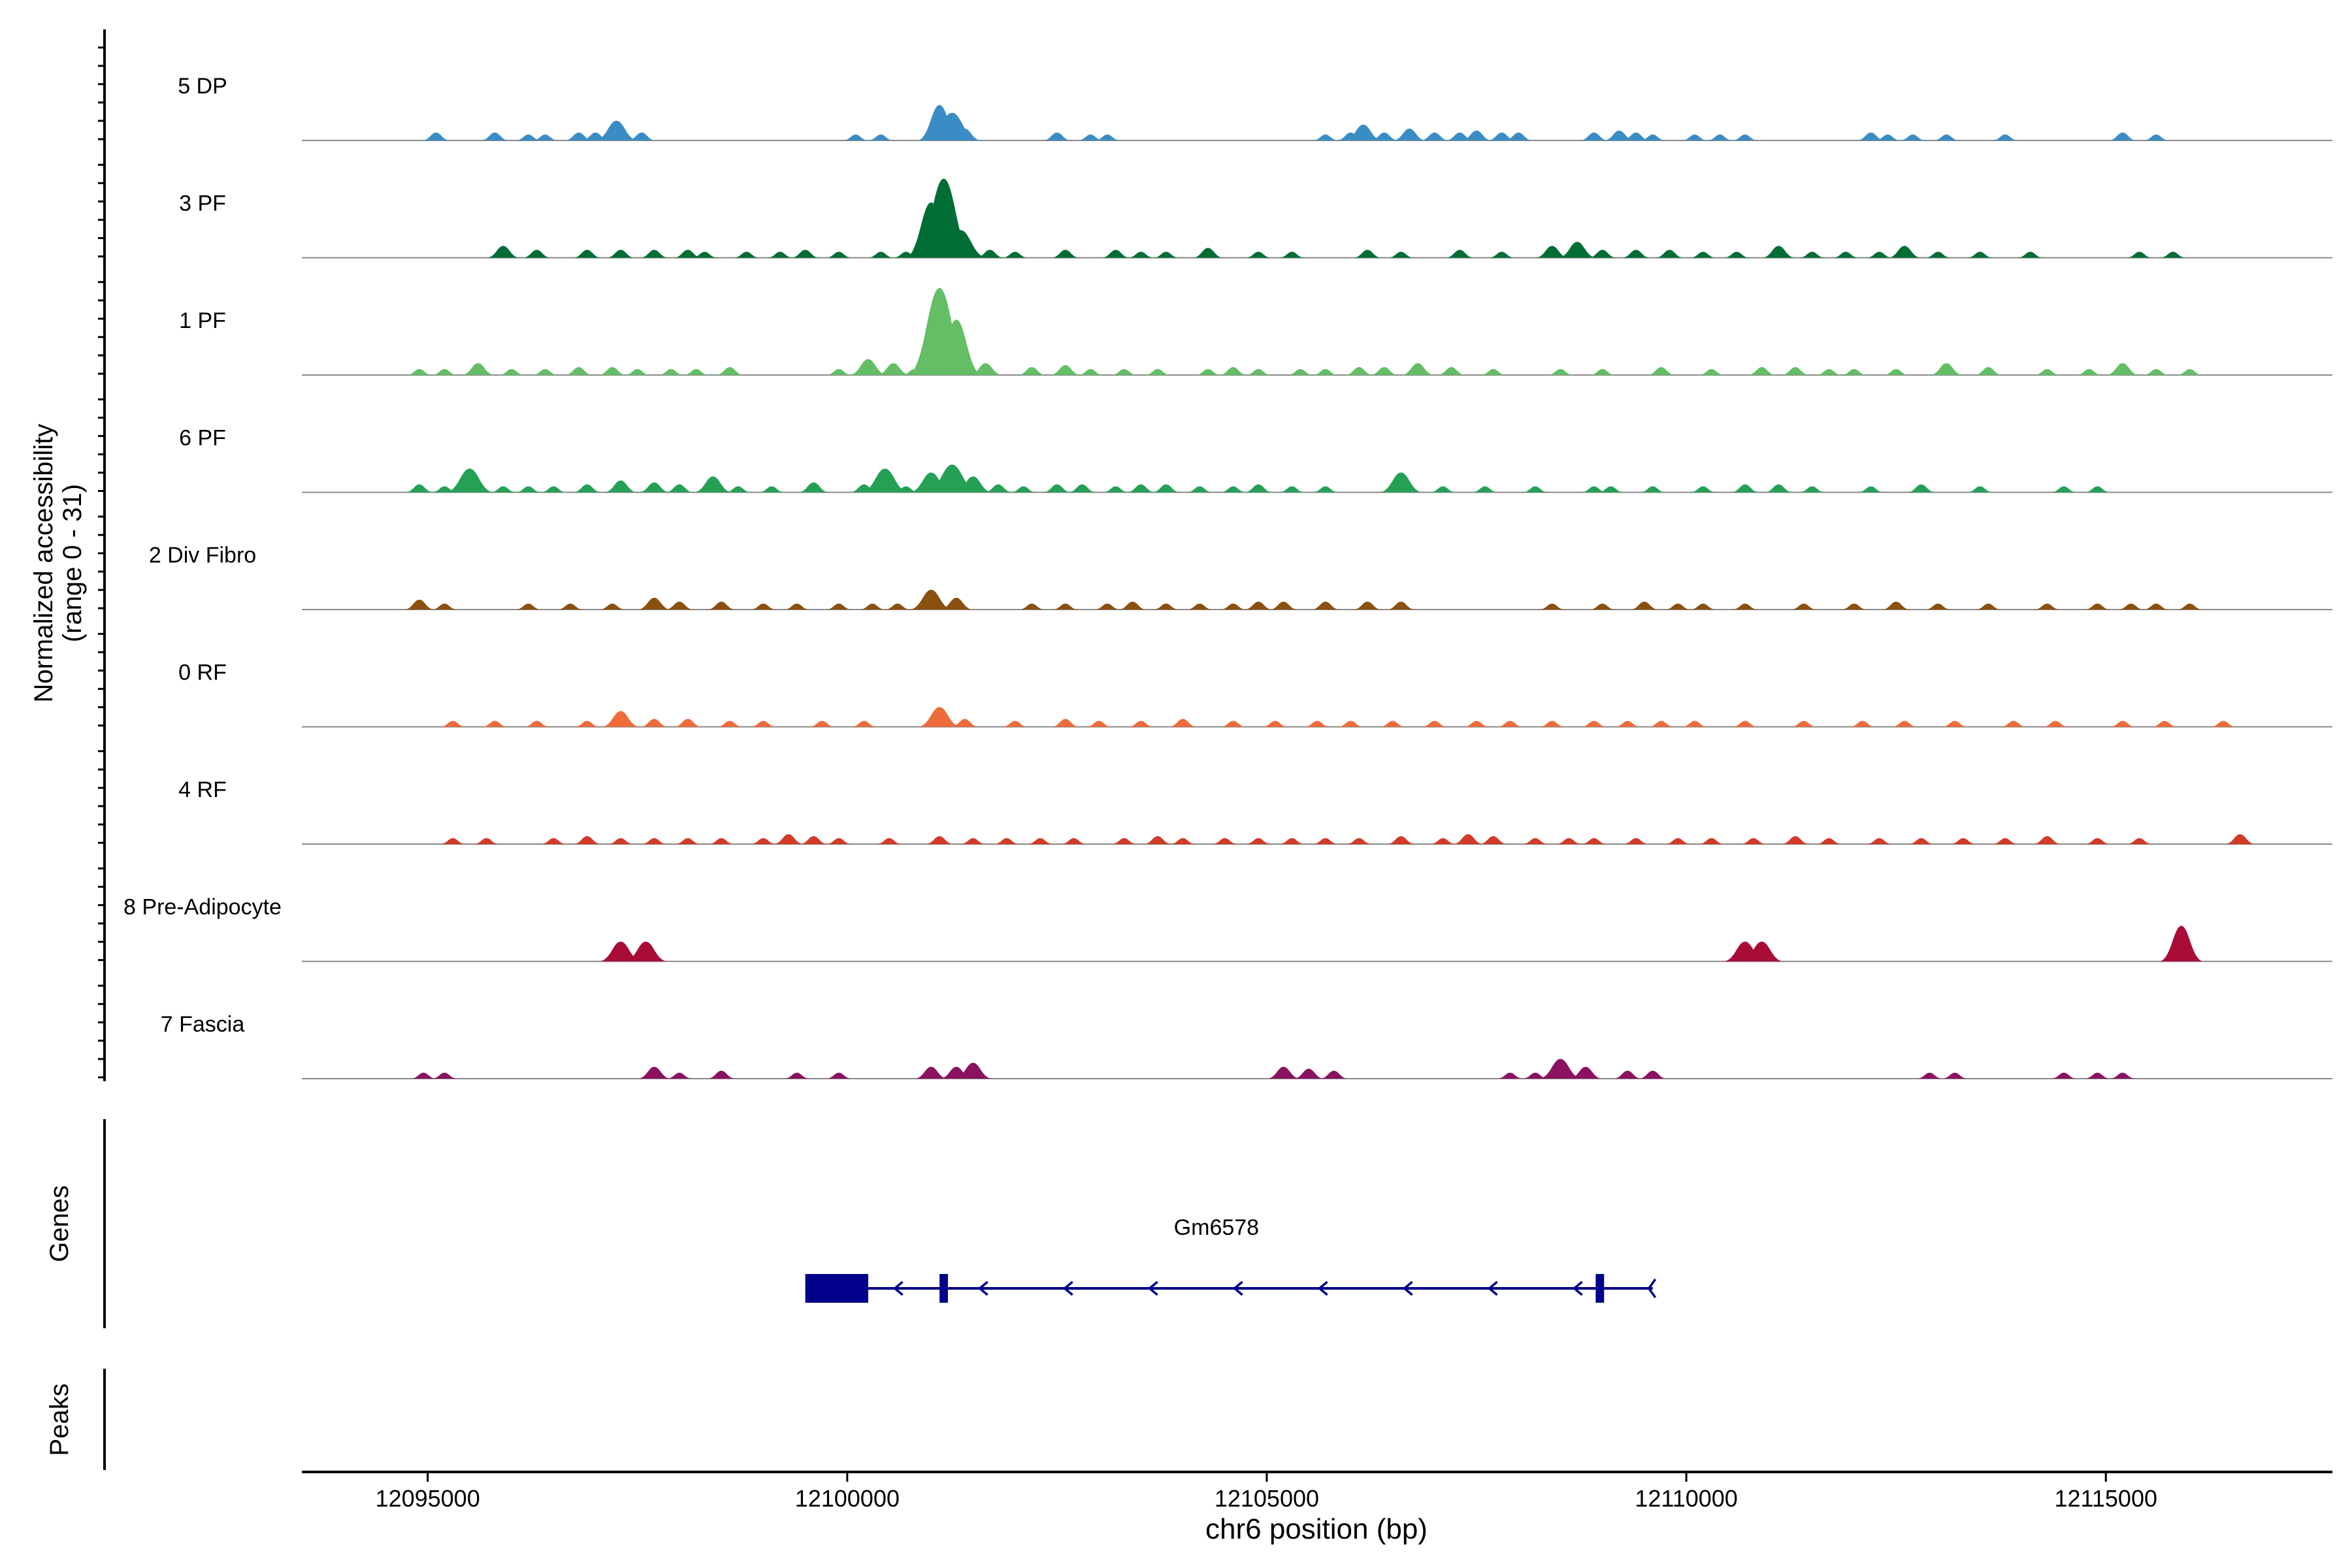  What do you see at coordinates (202, 320) in the screenshot?
I see `track-label: 1 PF` at bounding box center [202, 320].